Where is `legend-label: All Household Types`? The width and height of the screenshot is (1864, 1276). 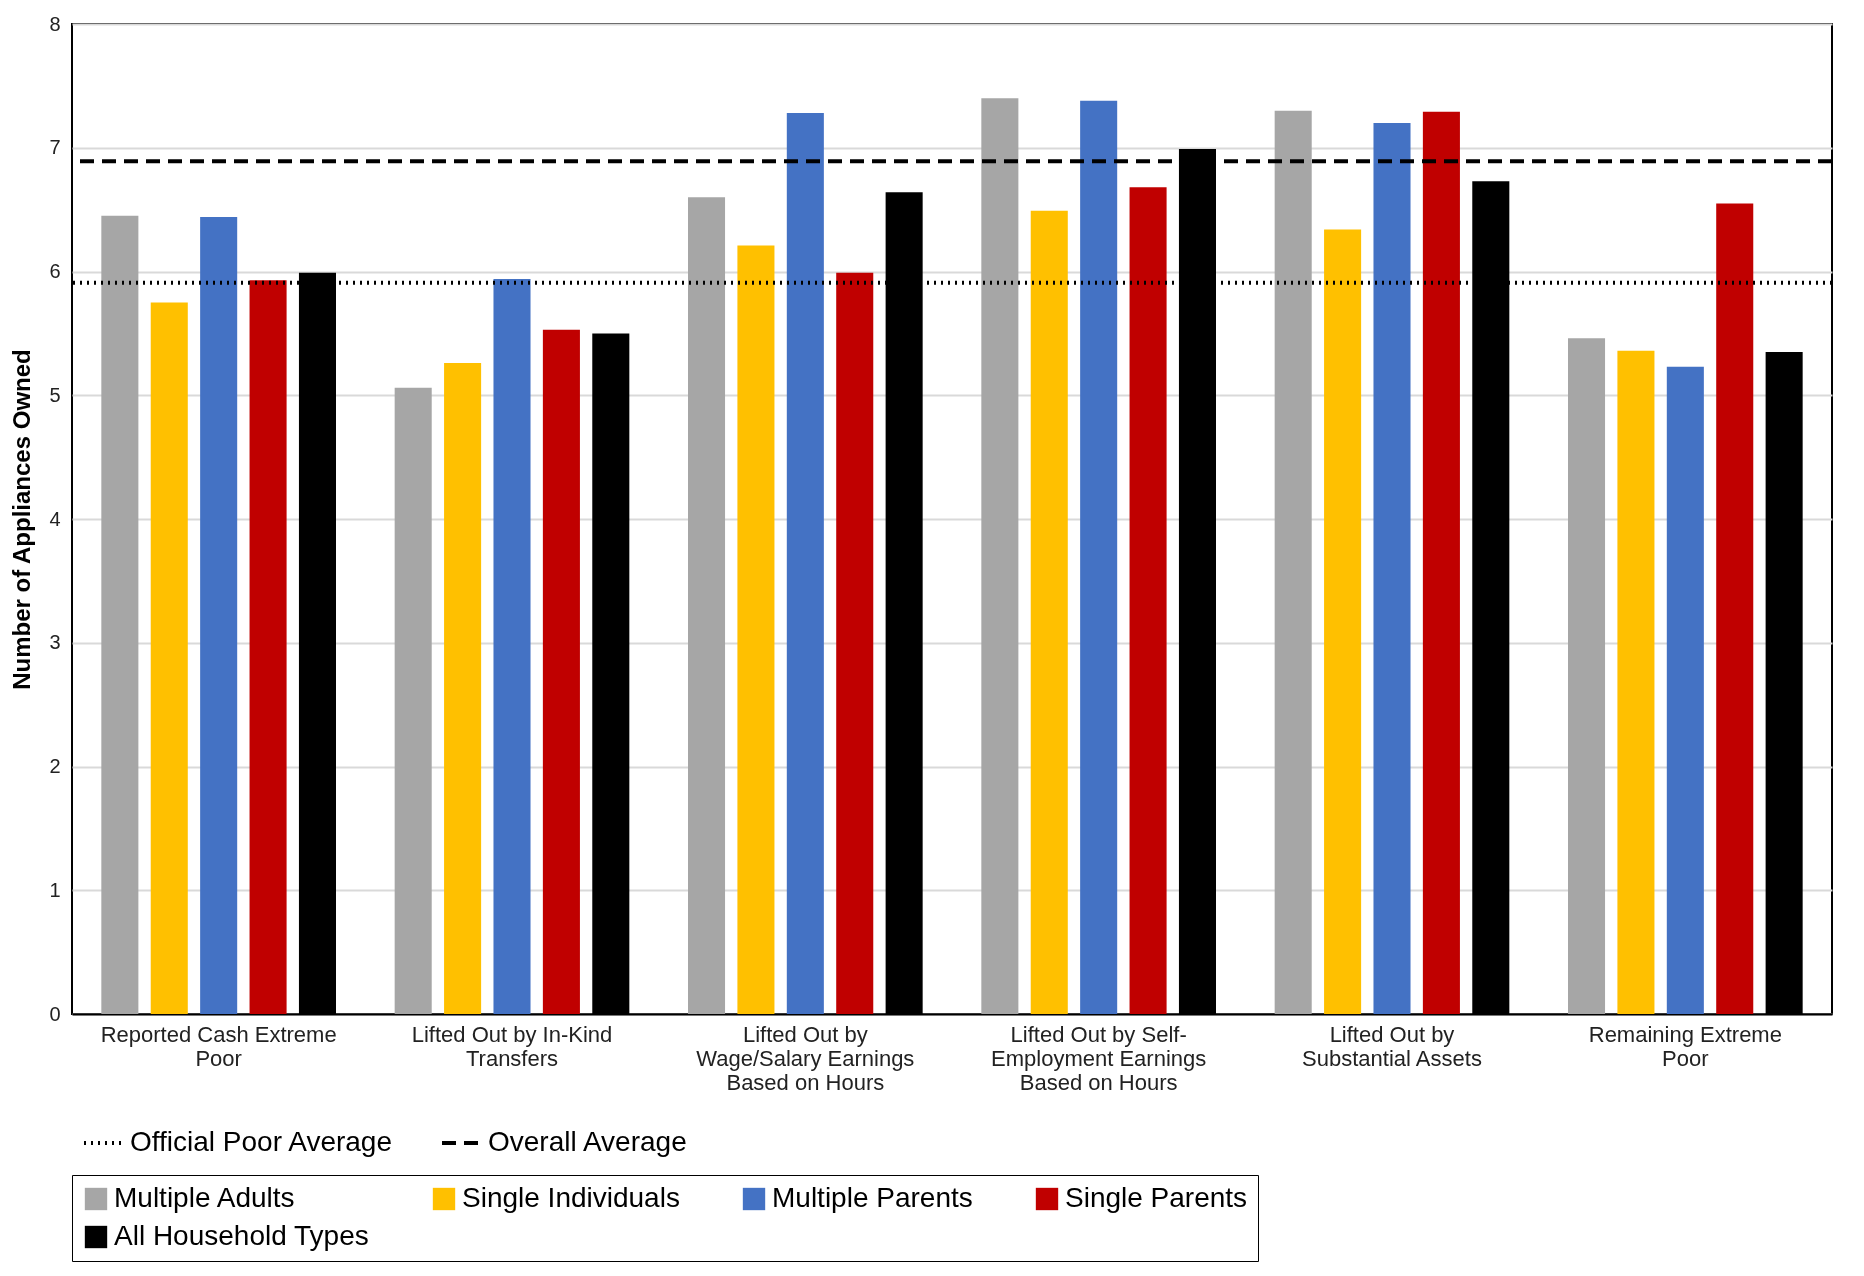
legend-label: All Household Types is located at coordinates (241, 1235).